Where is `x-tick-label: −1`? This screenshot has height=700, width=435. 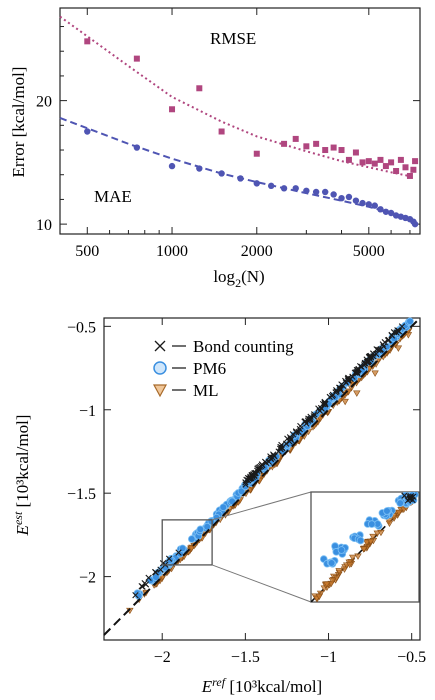 x-tick-label: −1 is located at coordinates (328, 657).